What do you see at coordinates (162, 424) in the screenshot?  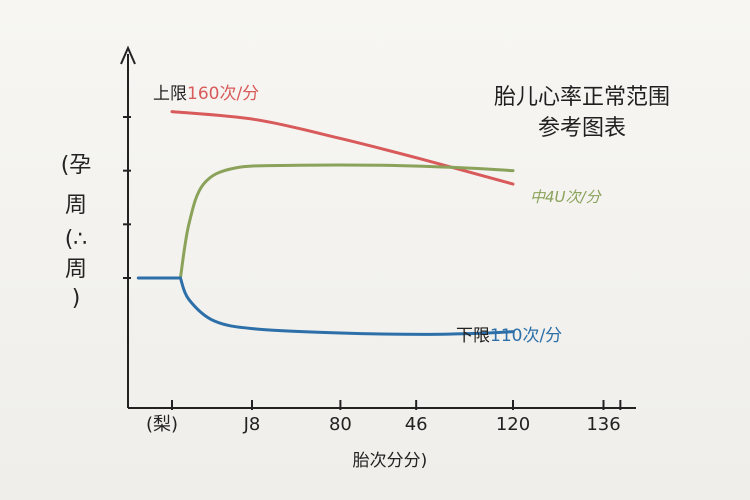 I see `x-tick-label-0: (梨)` at bounding box center [162, 424].